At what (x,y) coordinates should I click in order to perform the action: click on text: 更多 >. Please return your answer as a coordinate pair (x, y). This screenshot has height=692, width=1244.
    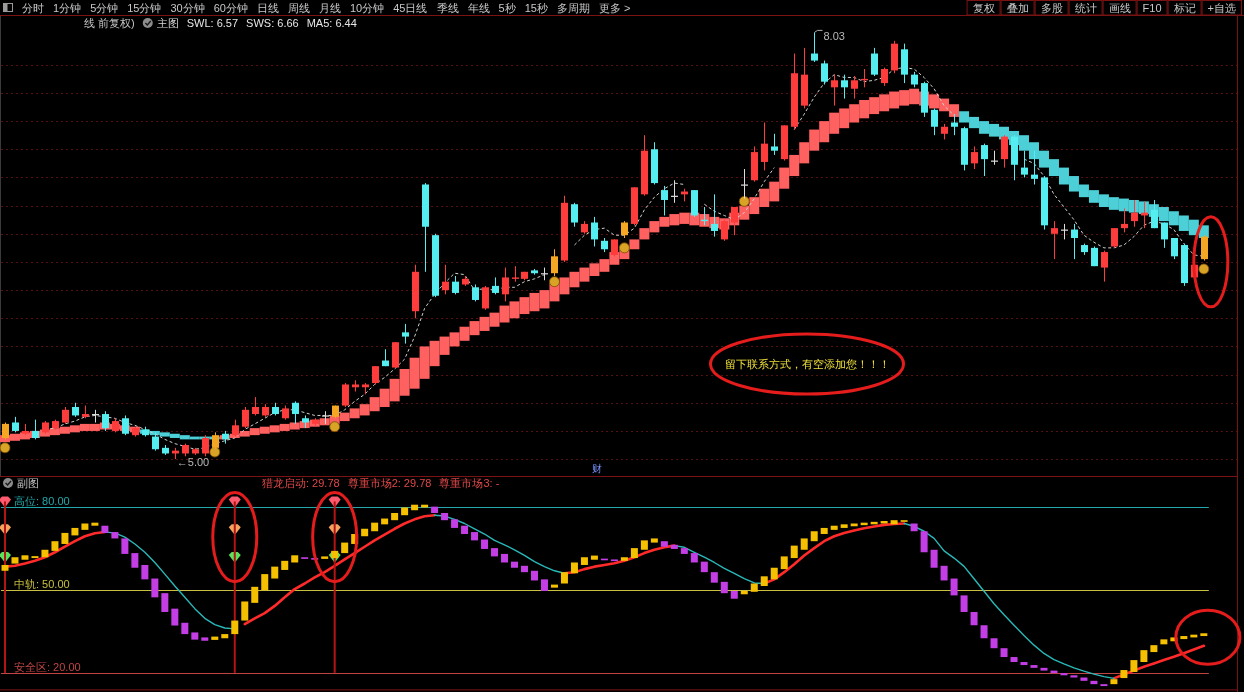
    Looking at the image, I should click on (614, 8).